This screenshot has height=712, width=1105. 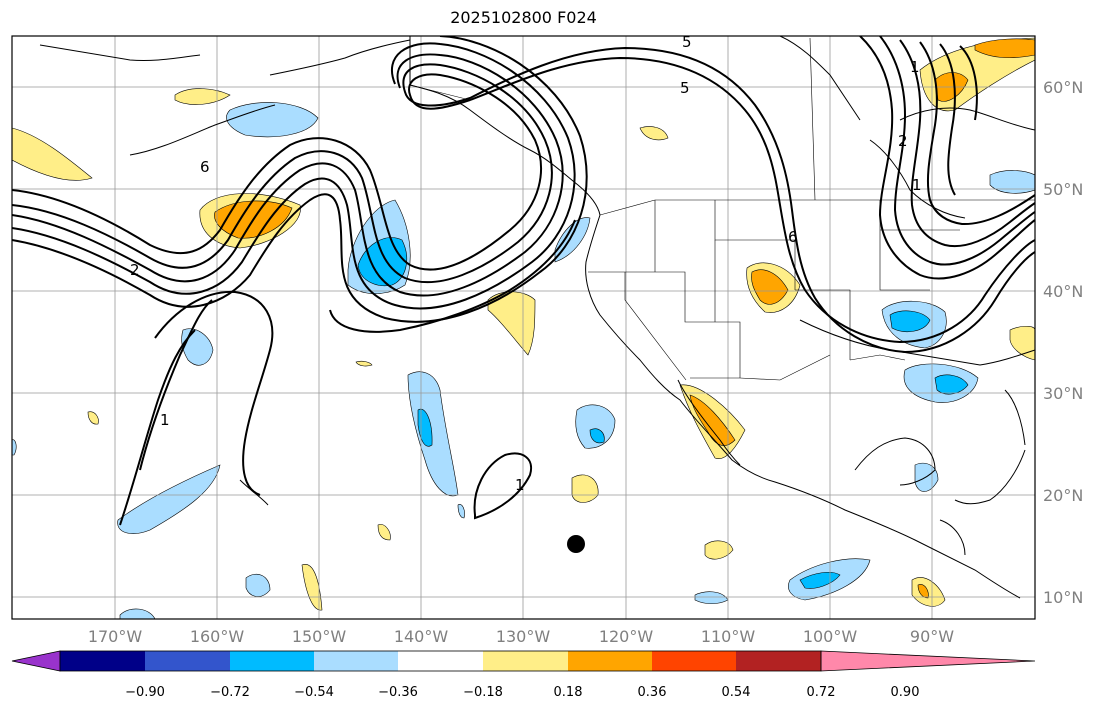 I want to click on colorbar-extend-max, so click(x=928, y=661).